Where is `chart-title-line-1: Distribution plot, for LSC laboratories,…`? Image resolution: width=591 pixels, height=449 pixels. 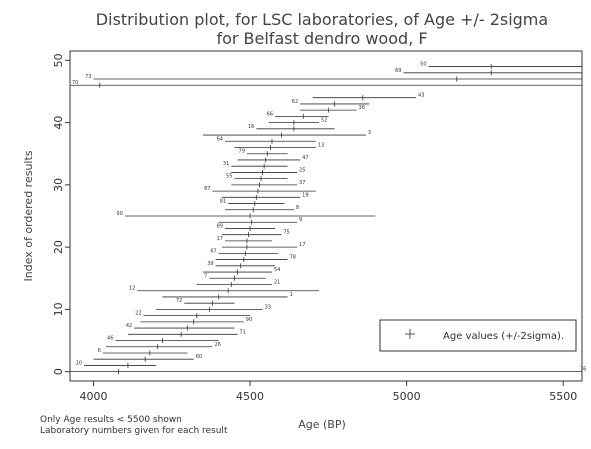
chart-title-line-1: Distribution plot, for LSC laboratories,… is located at coordinates (322, 19).